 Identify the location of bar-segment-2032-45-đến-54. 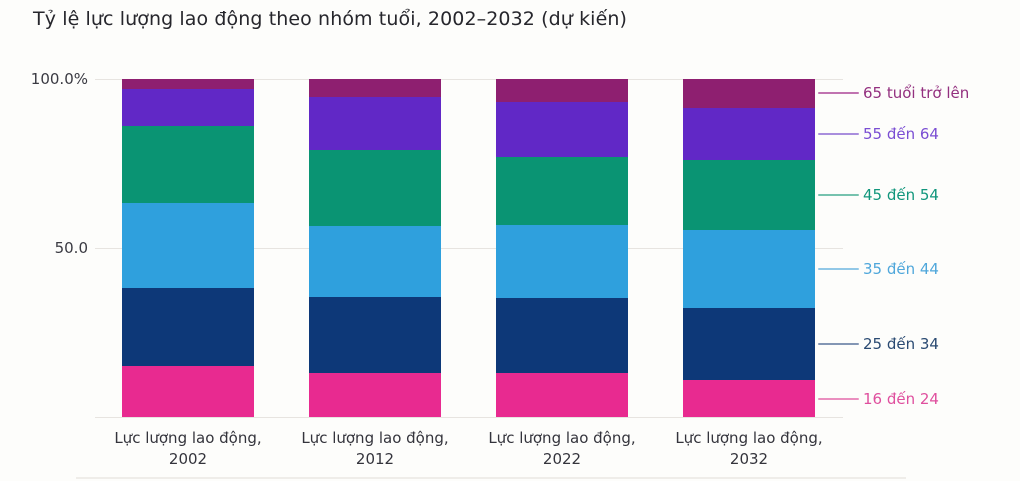
(749, 194).